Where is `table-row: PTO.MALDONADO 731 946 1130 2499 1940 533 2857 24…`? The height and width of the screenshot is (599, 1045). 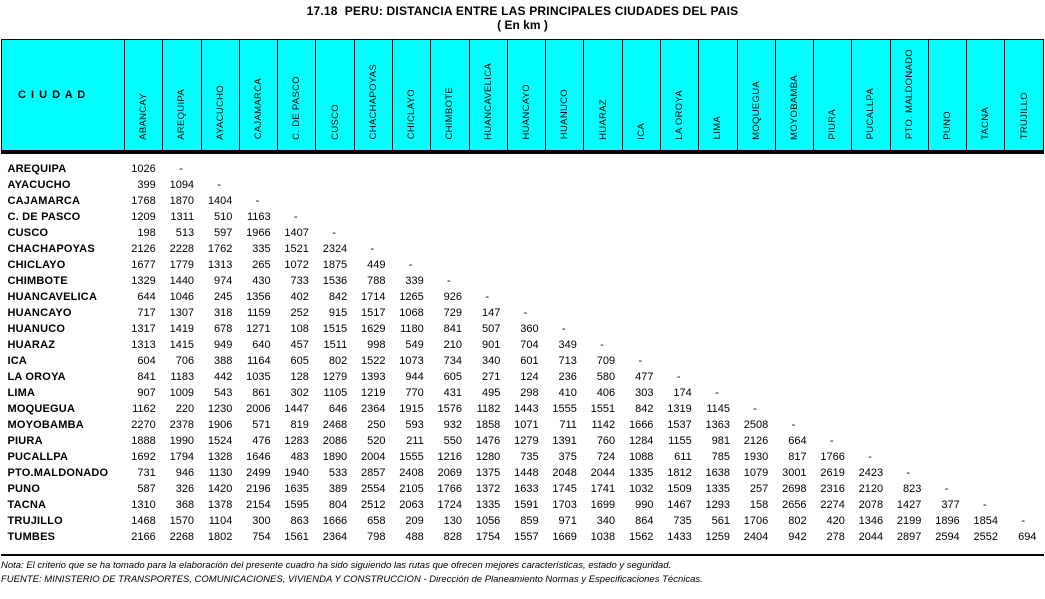 table-row: PTO.MALDONADO 731 946 1130 2499 1940 533 2857 24… is located at coordinates (523, 473).